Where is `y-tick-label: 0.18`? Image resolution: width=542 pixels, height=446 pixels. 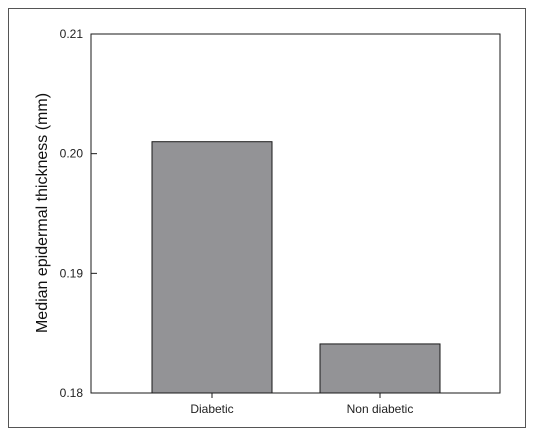 y-tick-label: 0.18 is located at coordinates (72, 393).